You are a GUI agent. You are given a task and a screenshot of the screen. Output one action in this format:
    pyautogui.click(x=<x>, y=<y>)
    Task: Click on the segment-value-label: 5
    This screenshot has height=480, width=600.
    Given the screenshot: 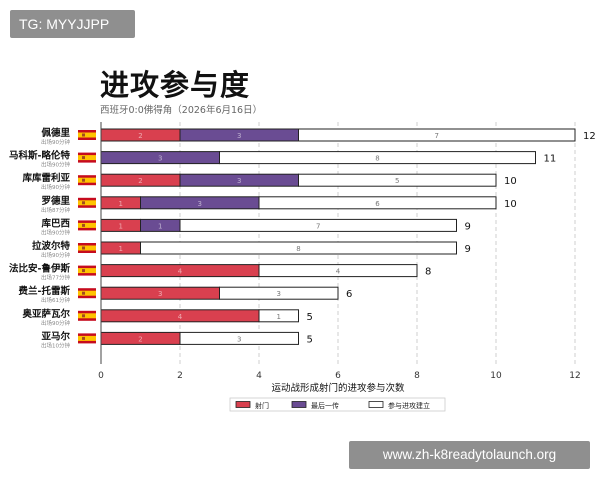 What is the action you would take?
    pyautogui.click(x=397, y=181)
    